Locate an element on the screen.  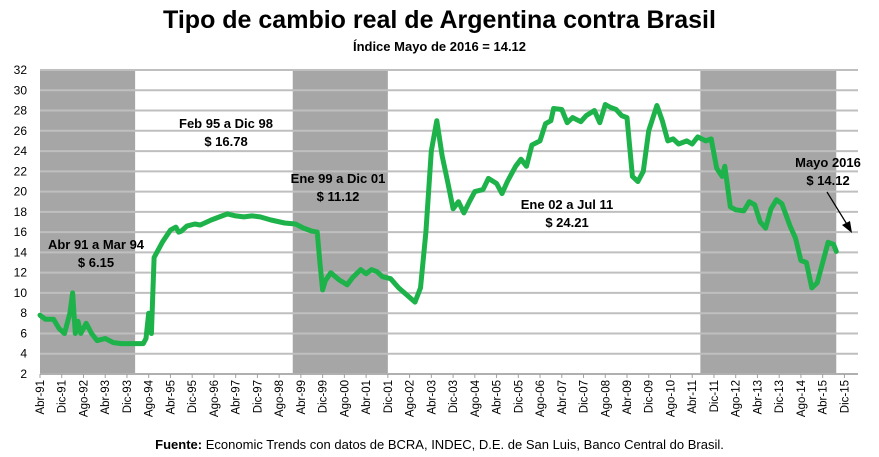
x-tick-label: Abr-93 is located at coordinates (106, 397).